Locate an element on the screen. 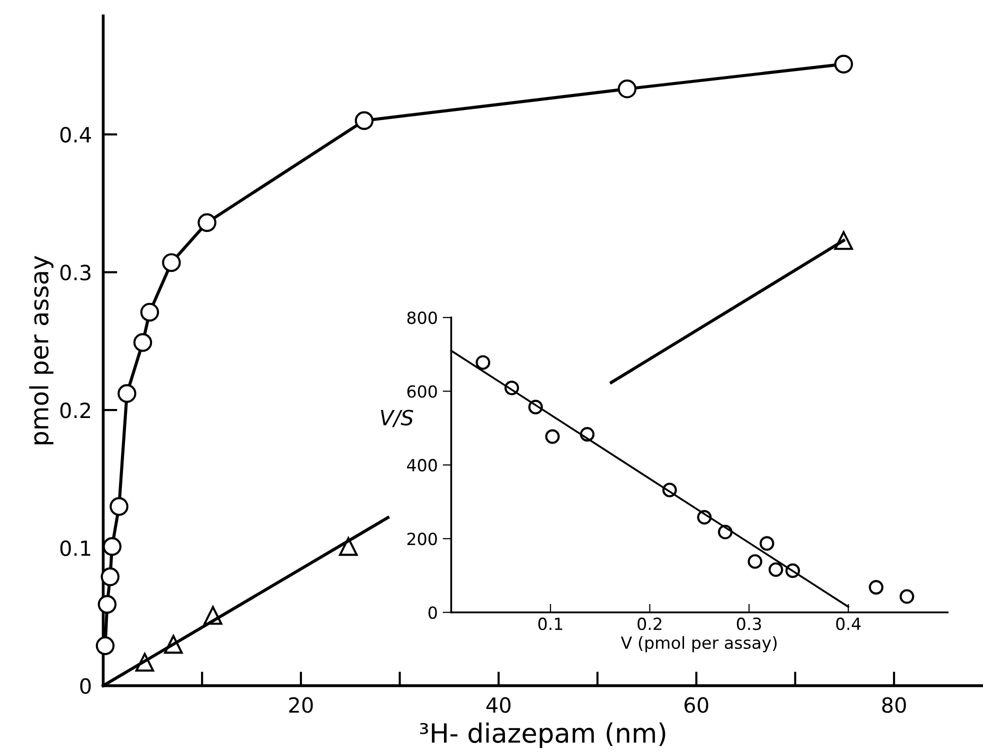  x-tick-label: 0.3 is located at coordinates (748, 624).